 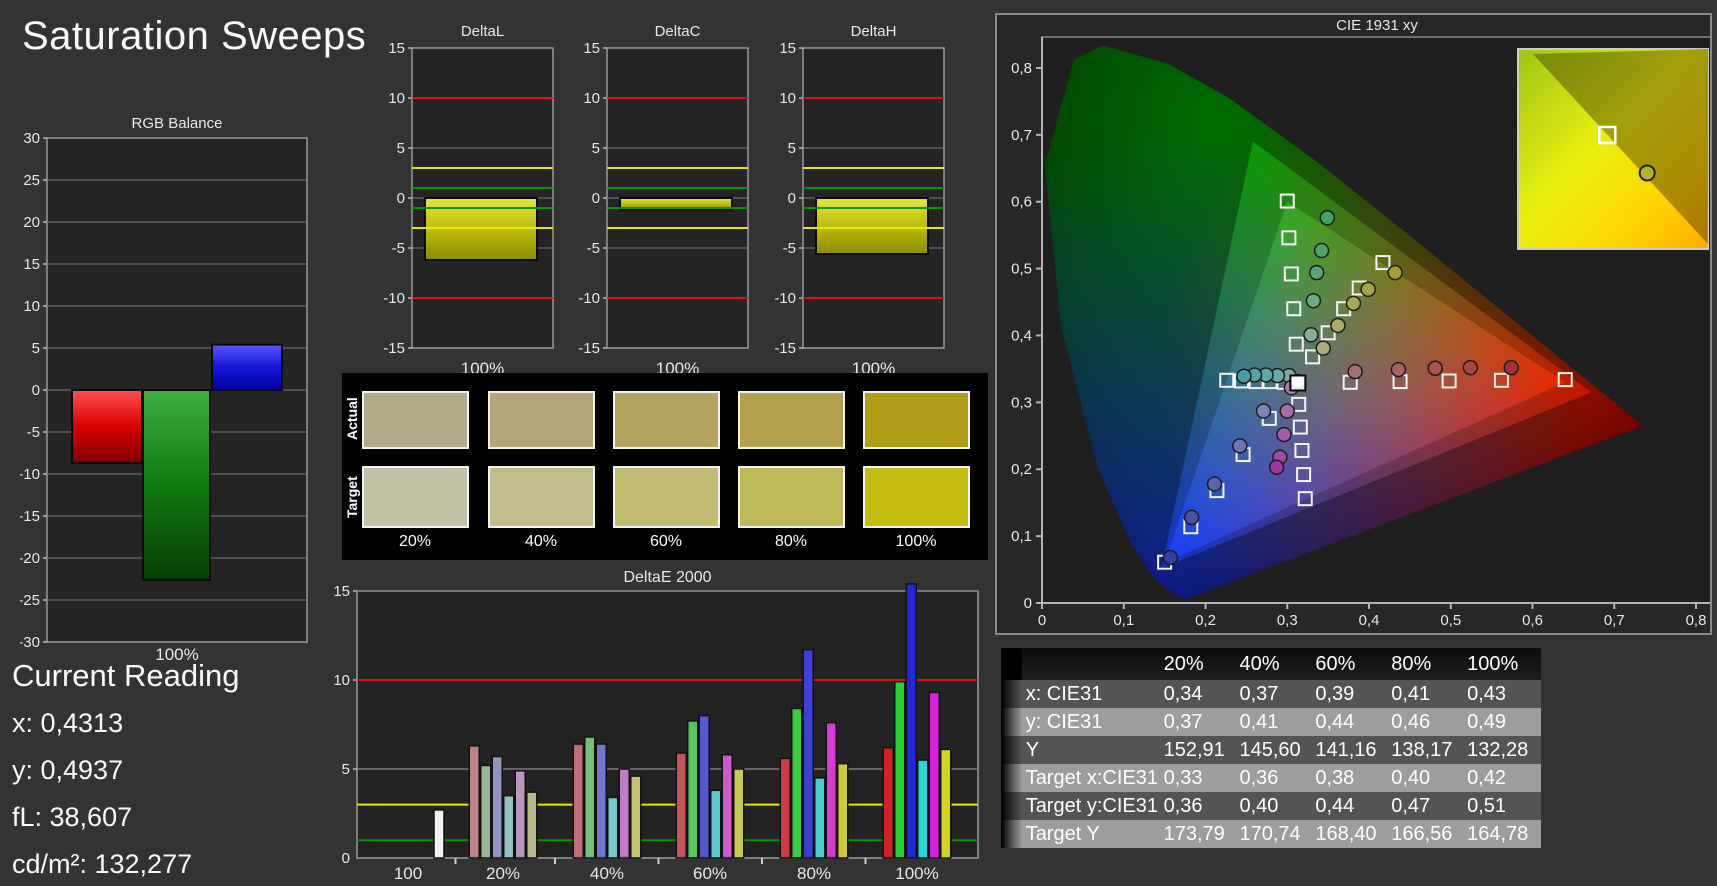 I want to click on table-value-cell: 0,47, so click(x=1411, y=806).